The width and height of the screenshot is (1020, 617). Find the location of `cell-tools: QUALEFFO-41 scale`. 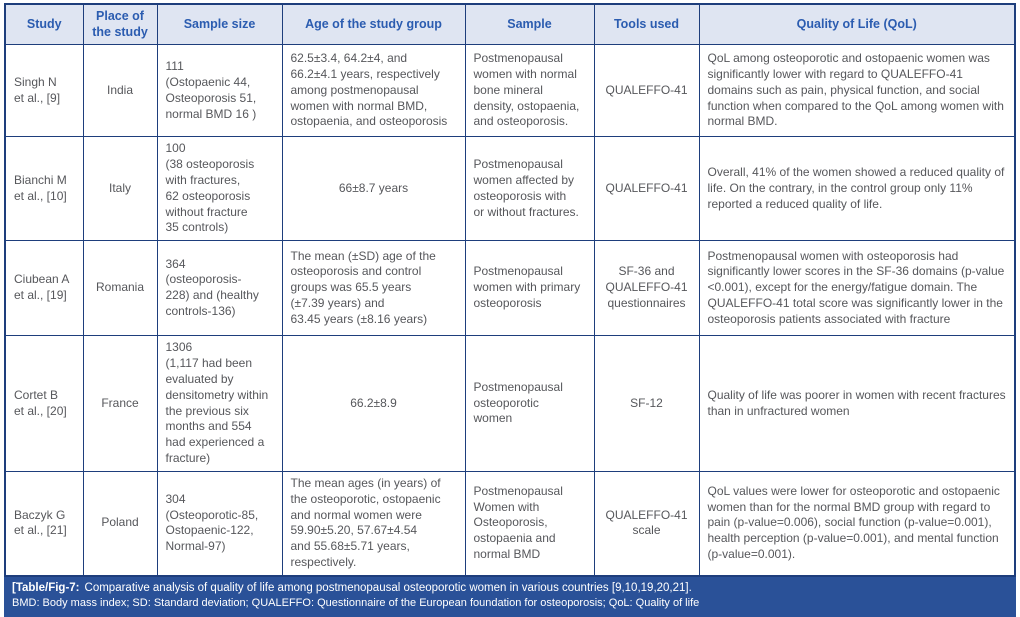

cell-tools: QUALEFFO-41 scale is located at coordinates (646, 523).